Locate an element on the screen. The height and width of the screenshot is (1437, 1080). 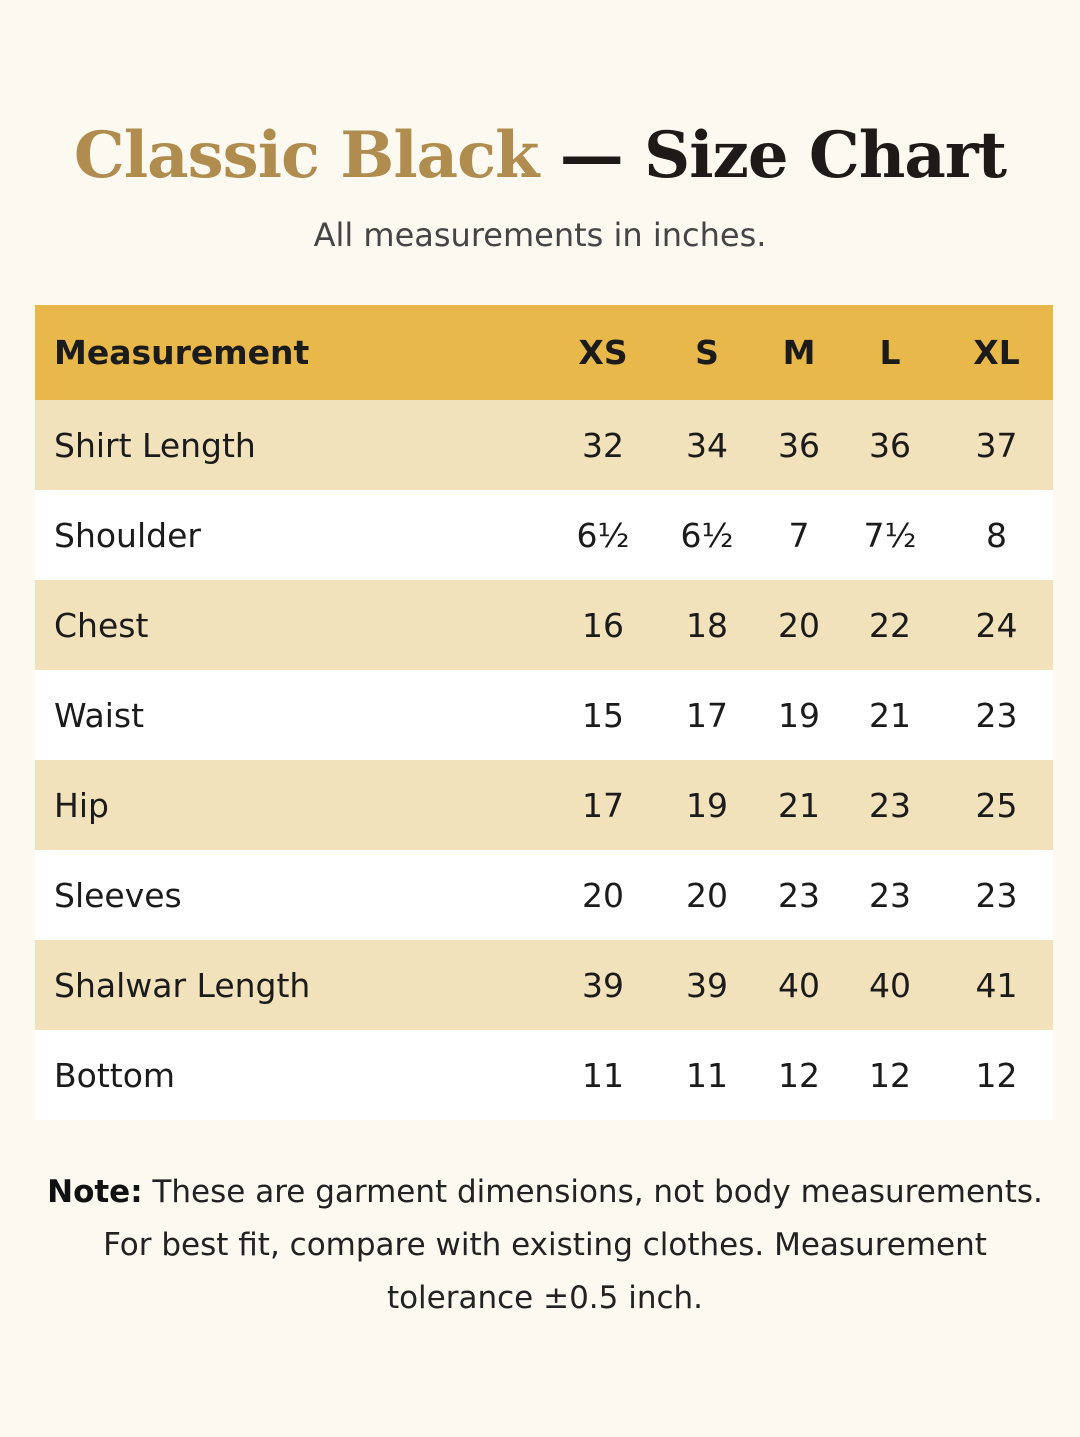
table-row: Sleeves 20 20 23 23 23 is located at coordinates (544, 895).